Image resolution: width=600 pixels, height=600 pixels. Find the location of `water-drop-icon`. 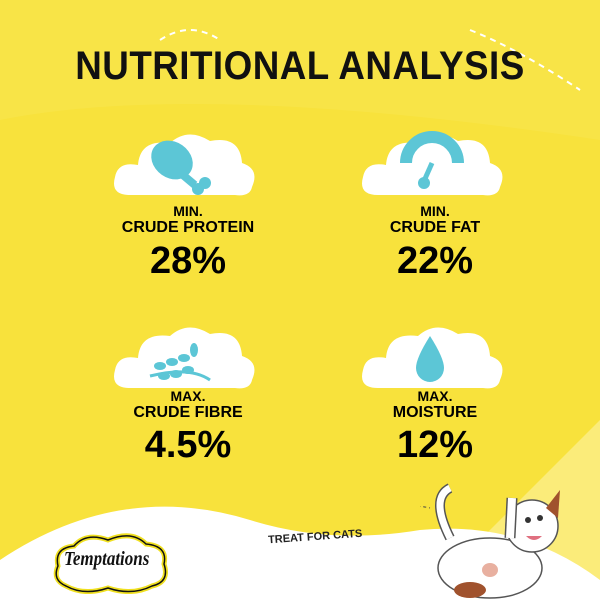

water-drop-icon is located at coordinates (430, 359).